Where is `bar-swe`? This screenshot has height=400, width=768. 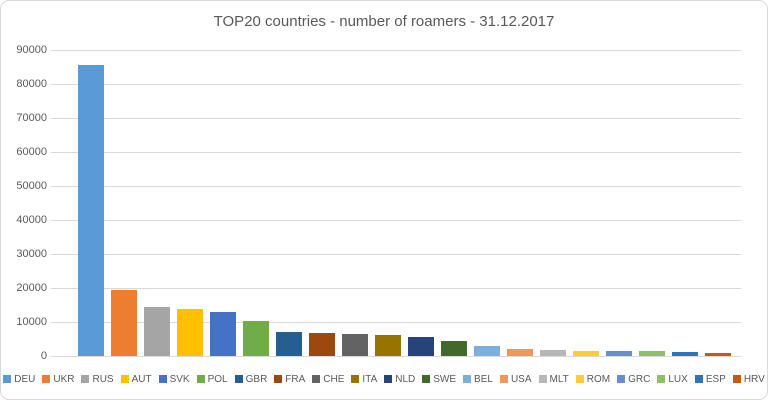
bar-swe is located at coordinates (454, 348).